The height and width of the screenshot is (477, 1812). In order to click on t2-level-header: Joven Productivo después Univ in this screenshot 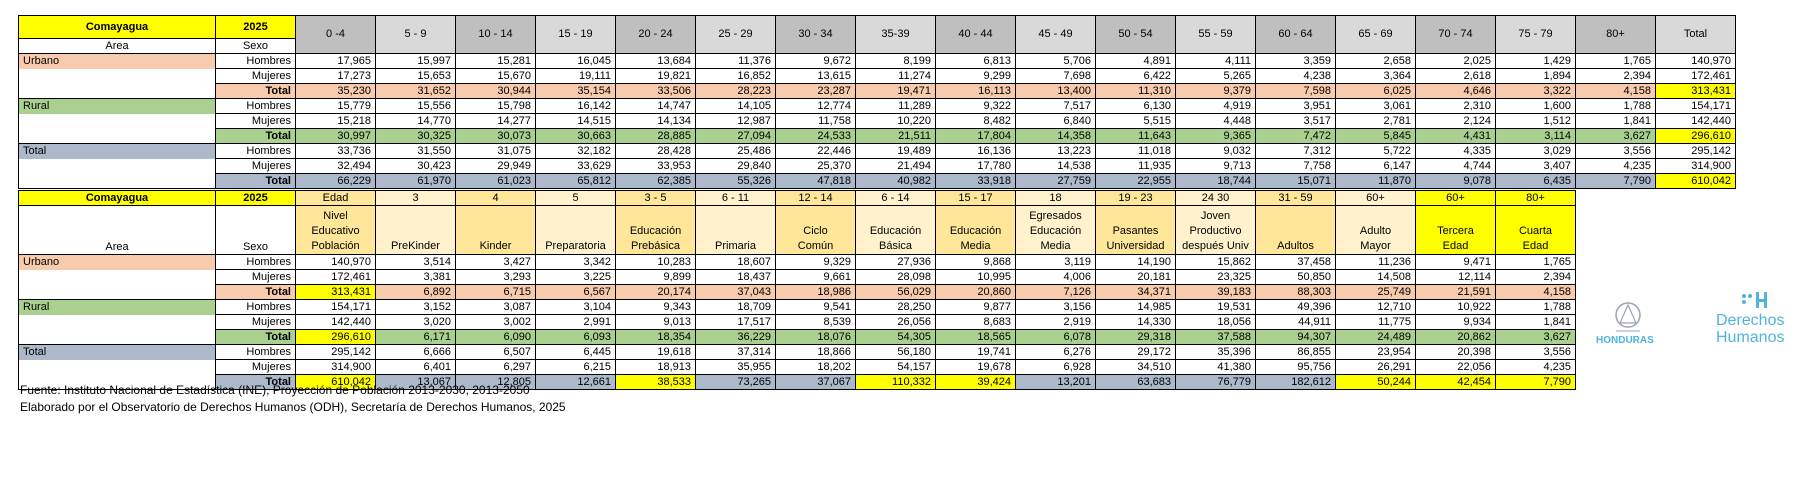, I will do `click(1215, 230)`.